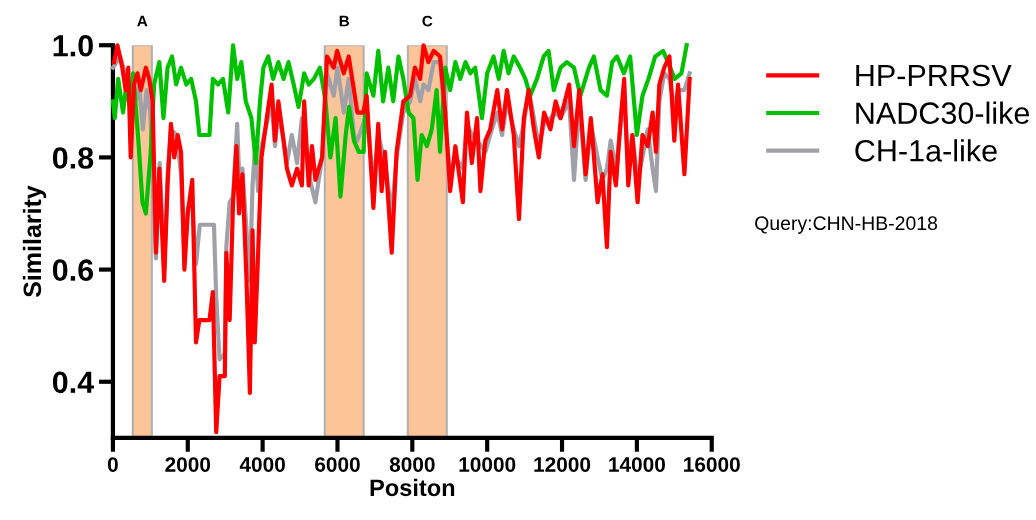 This screenshot has height=520, width=1036. What do you see at coordinates (337, 464) in the screenshot?
I see `x-tick-label: 6000` at bounding box center [337, 464].